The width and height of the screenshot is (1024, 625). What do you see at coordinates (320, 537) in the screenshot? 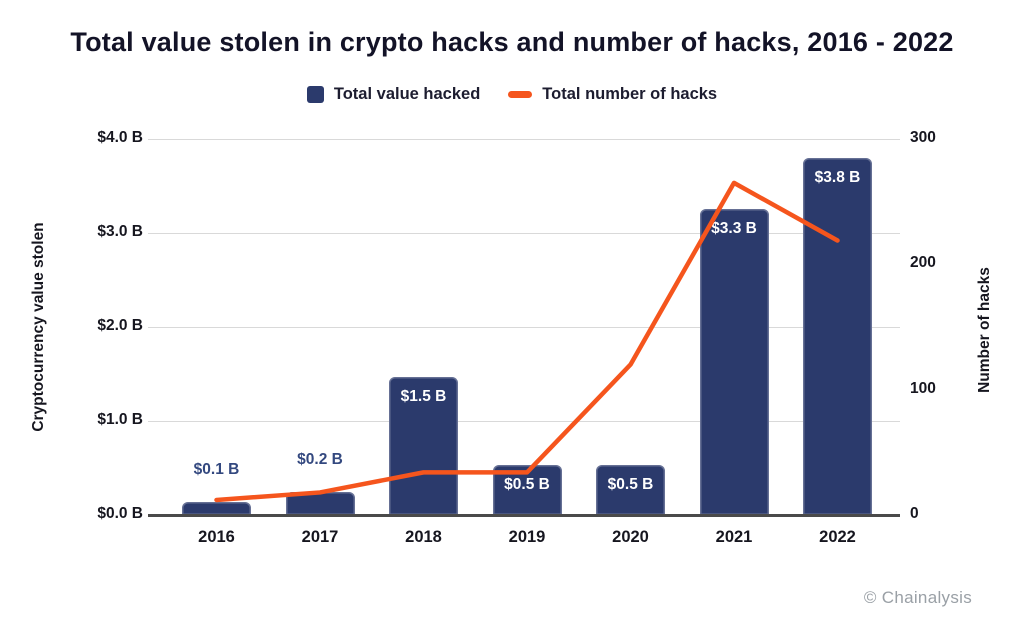
I see `x-axis-label-2017: 2017` at bounding box center [320, 537].